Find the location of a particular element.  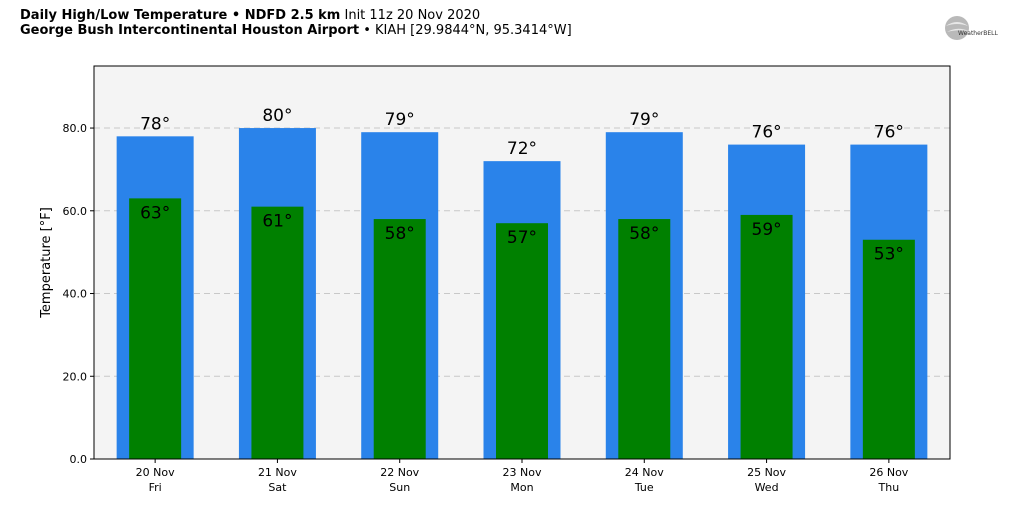

low-temp-label: 63° is located at coordinates (155, 213).